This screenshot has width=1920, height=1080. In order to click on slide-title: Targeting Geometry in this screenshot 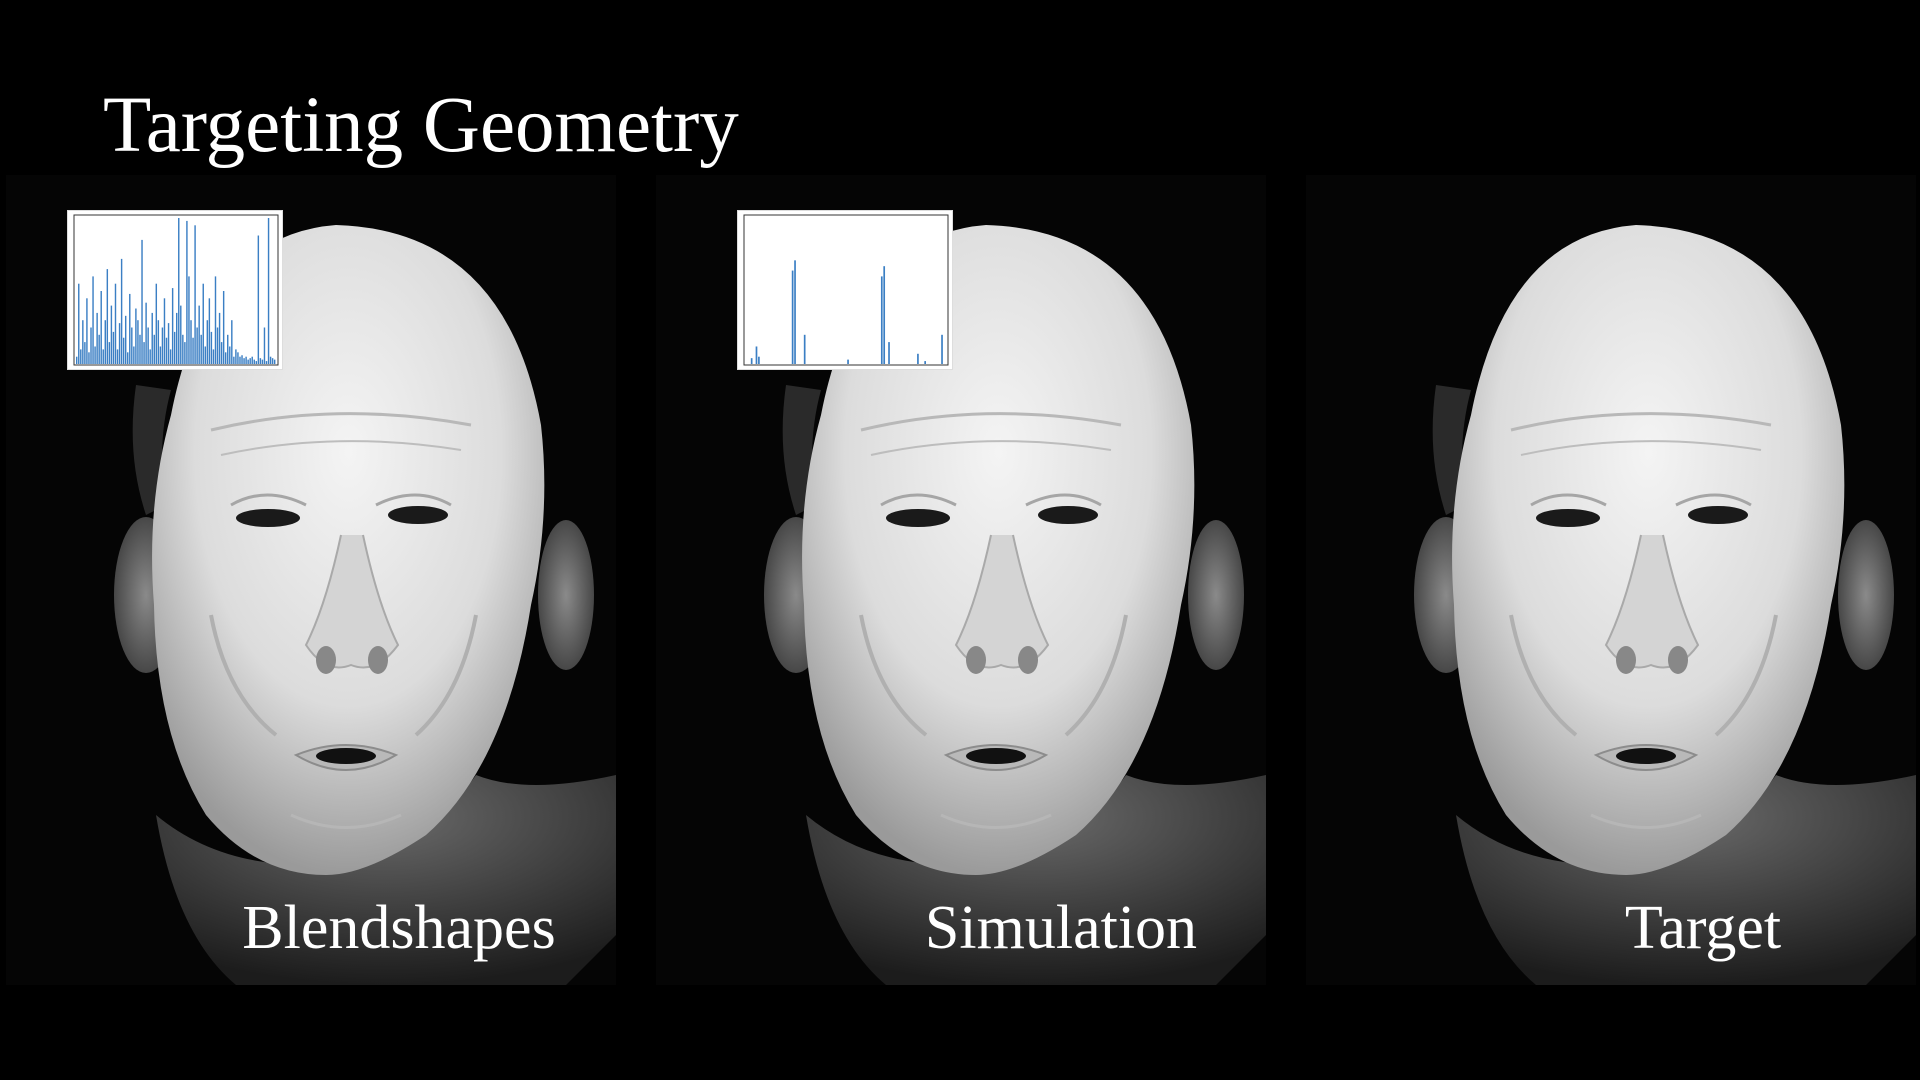, I will do `click(421, 125)`.